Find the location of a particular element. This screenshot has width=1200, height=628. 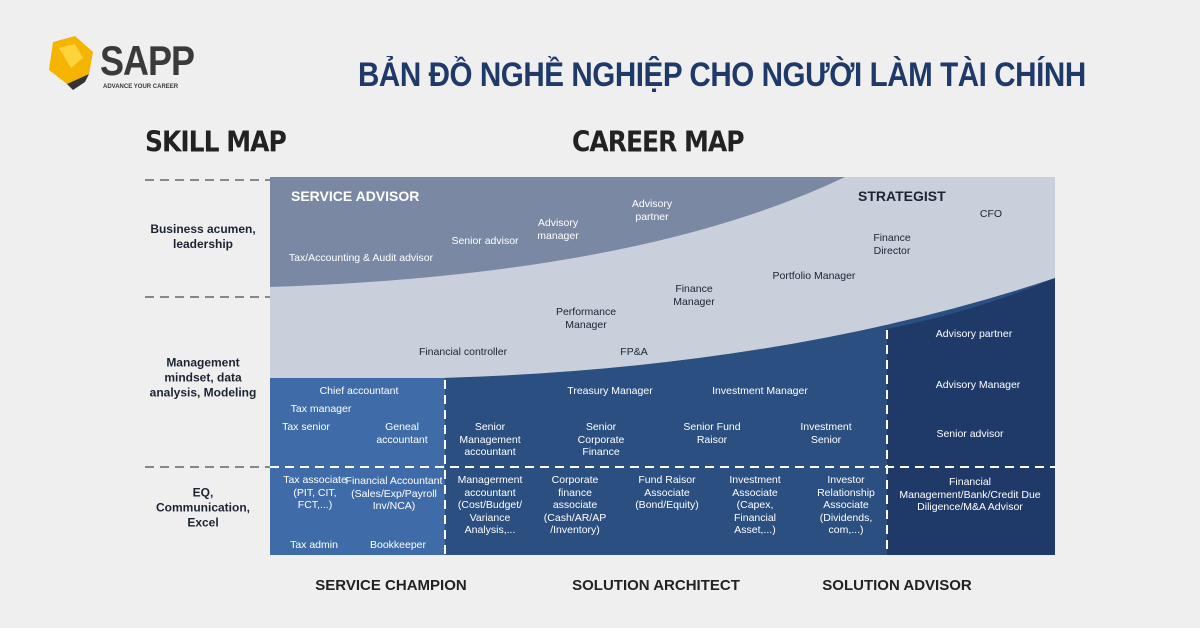

role: Financial controller is located at coordinates (463, 352).